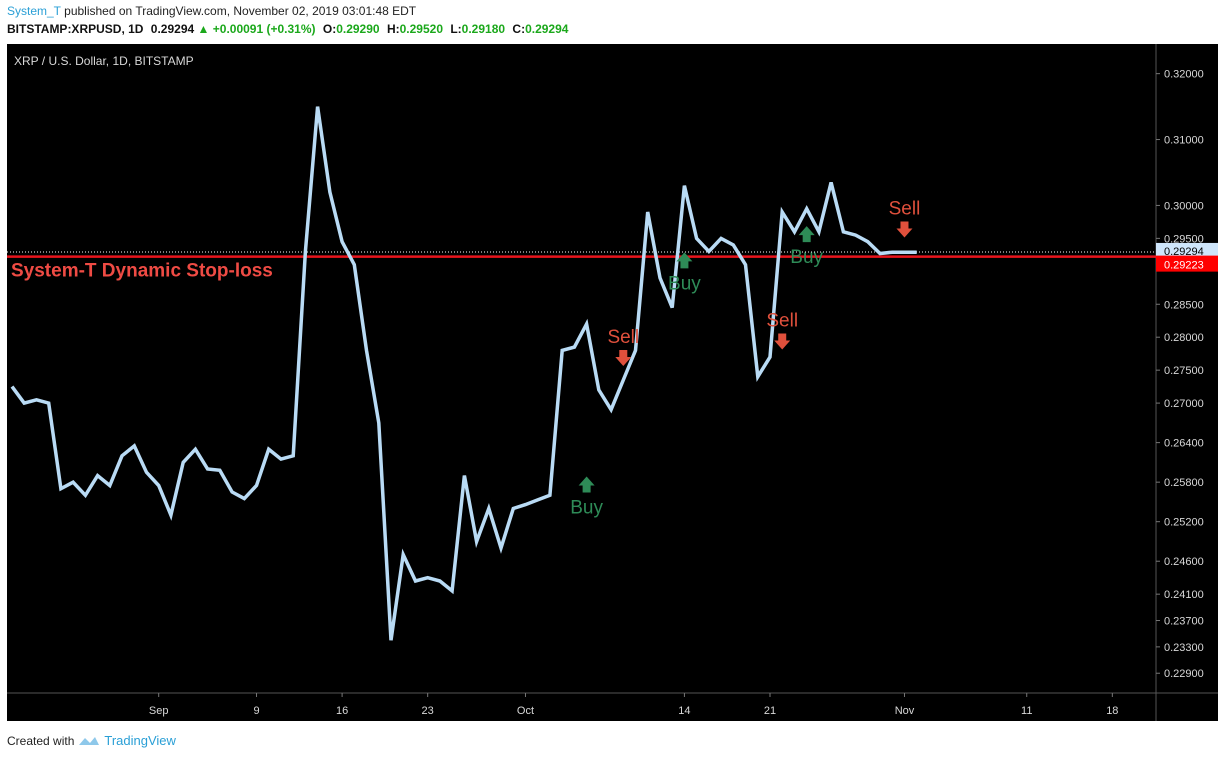 This screenshot has width=1224, height=759. Describe the element at coordinates (1184, 266) in the screenshot. I see `stop-loss-badge-label: 0.29223` at that location.